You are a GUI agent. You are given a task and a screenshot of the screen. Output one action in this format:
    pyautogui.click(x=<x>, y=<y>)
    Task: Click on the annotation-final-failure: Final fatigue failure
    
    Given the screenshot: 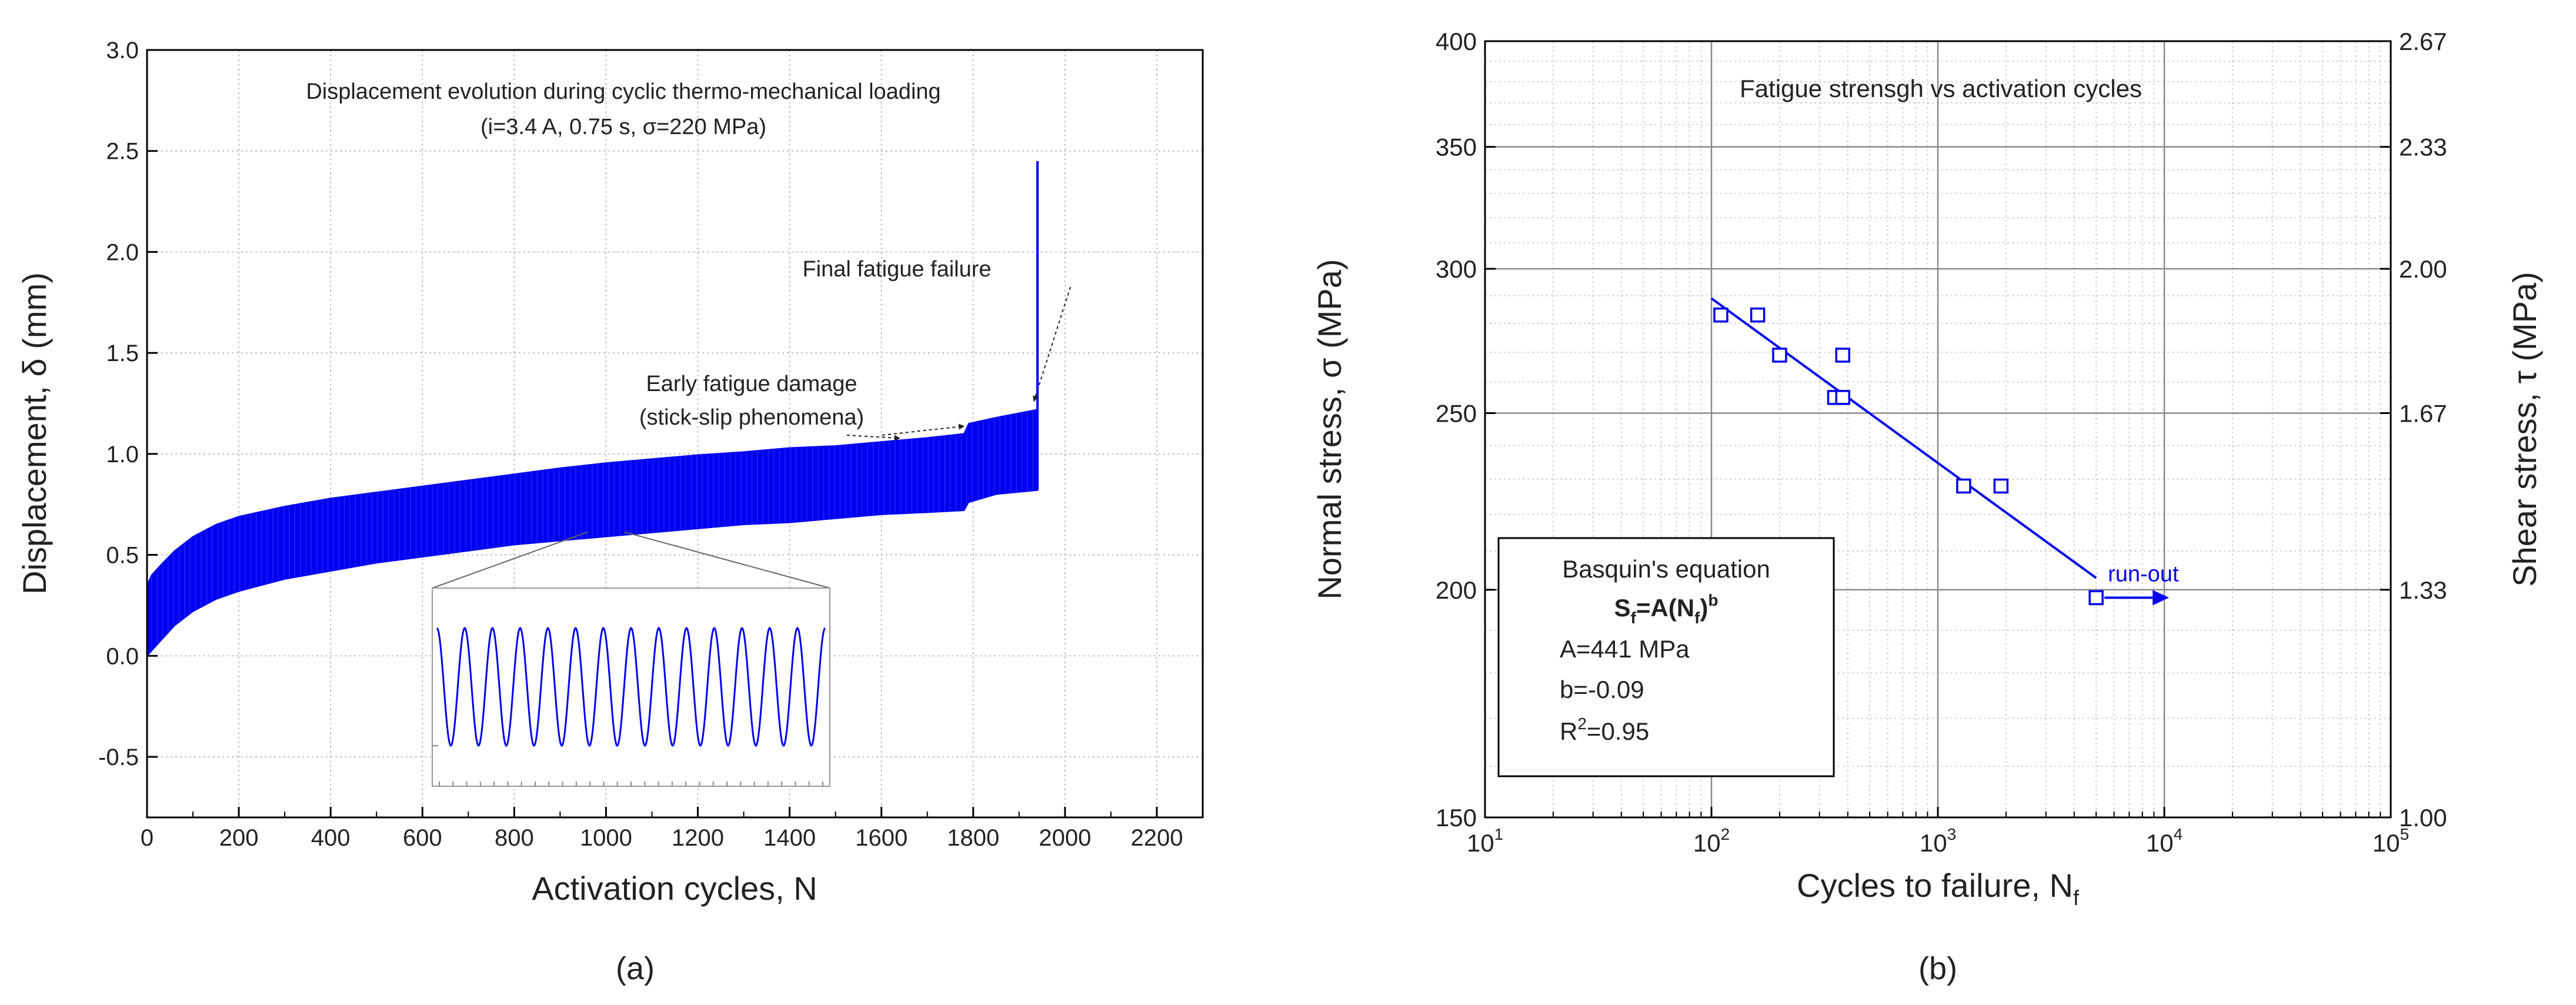 What is the action you would take?
    pyautogui.click(x=896, y=269)
    